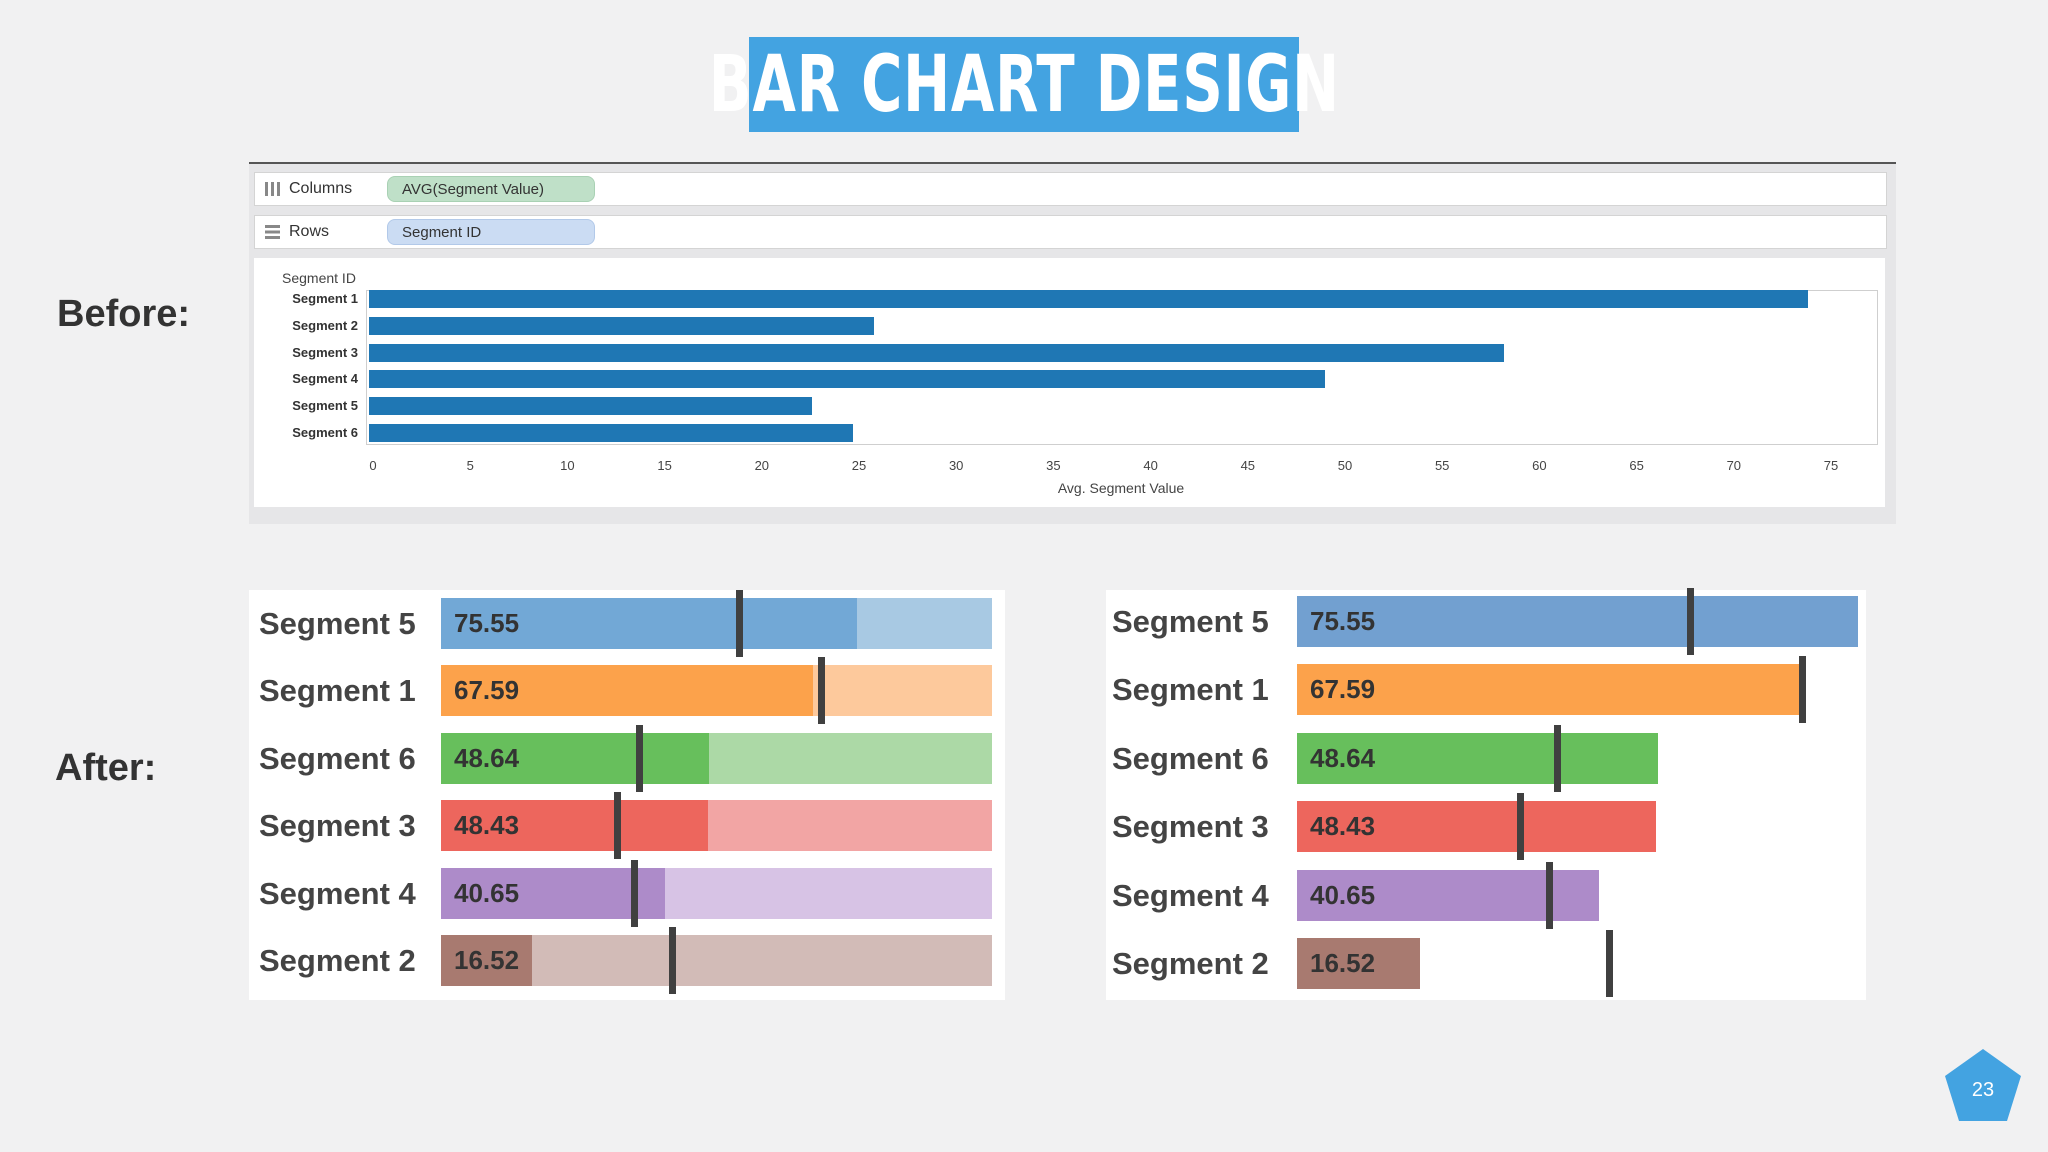  What do you see at coordinates (716, 826) in the screenshot?
I see `bar-track: 48.43` at bounding box center [716, 826].